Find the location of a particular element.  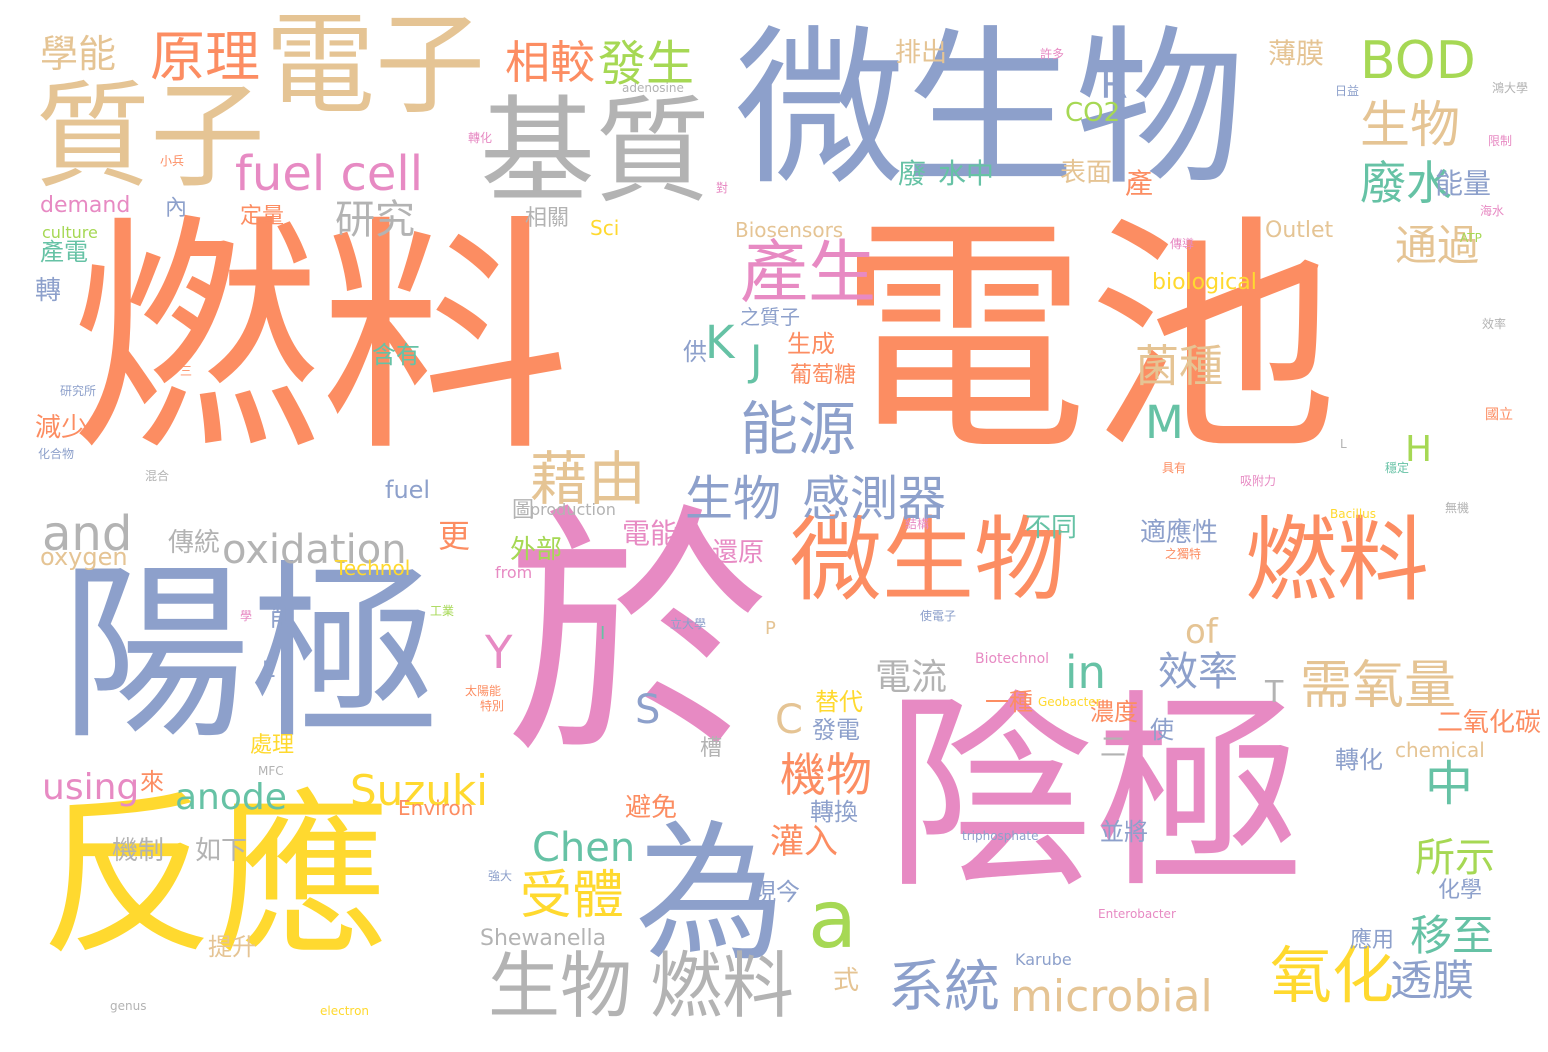

cloud-word-cjk-158: 化合物 is located at coordinates (56, 454).